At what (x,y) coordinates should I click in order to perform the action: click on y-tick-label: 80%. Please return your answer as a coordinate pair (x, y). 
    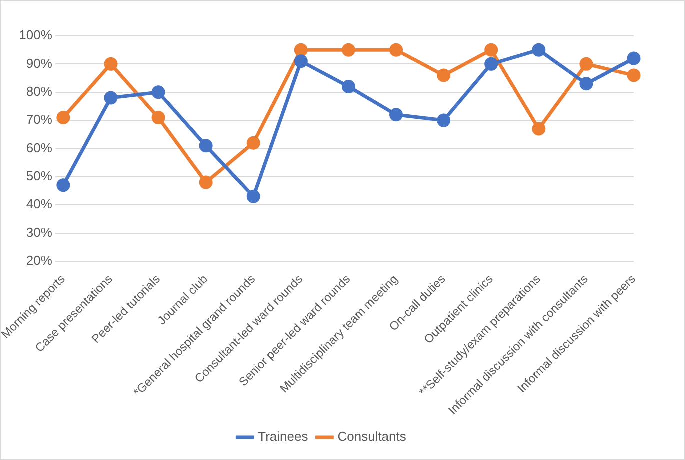
    Looking at the image, I should click on (39, 91).